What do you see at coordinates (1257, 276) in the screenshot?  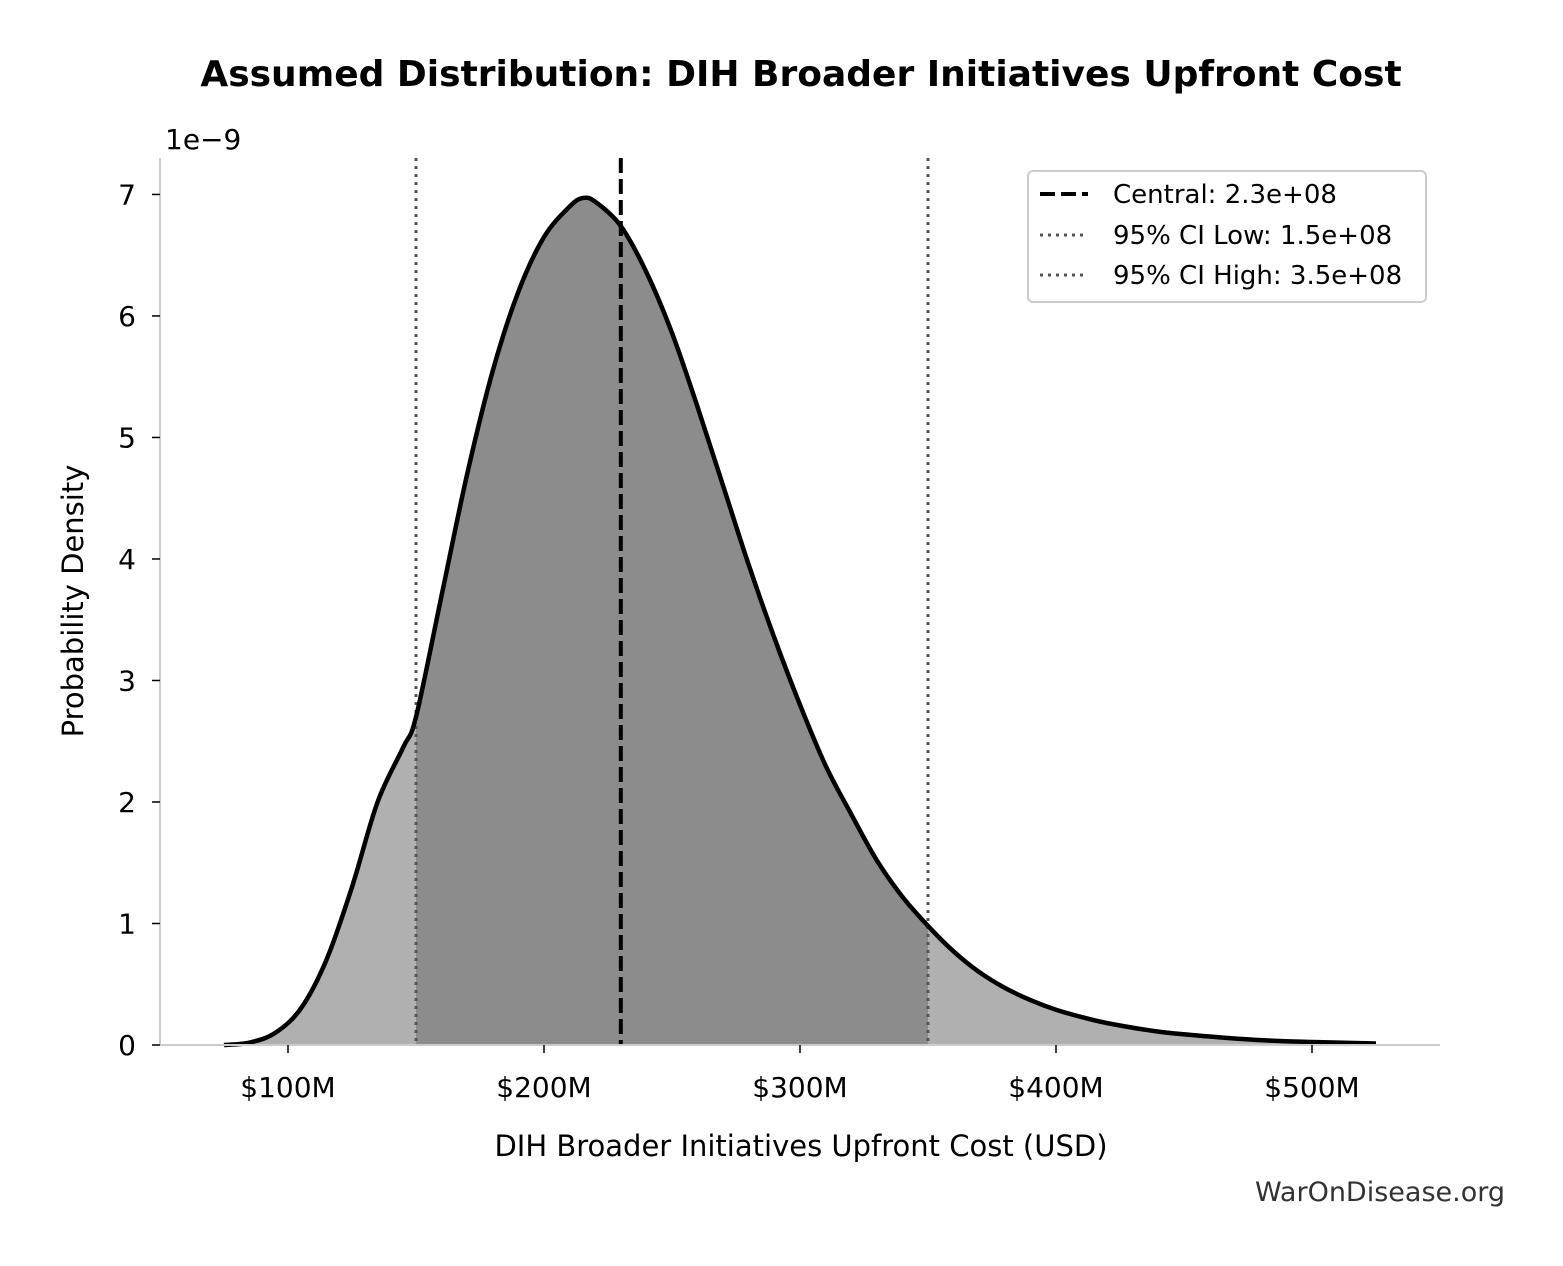 I see `legend-label-ci-high: 95% CI High: 3.5e+08` at bounding box center [1257, 276].